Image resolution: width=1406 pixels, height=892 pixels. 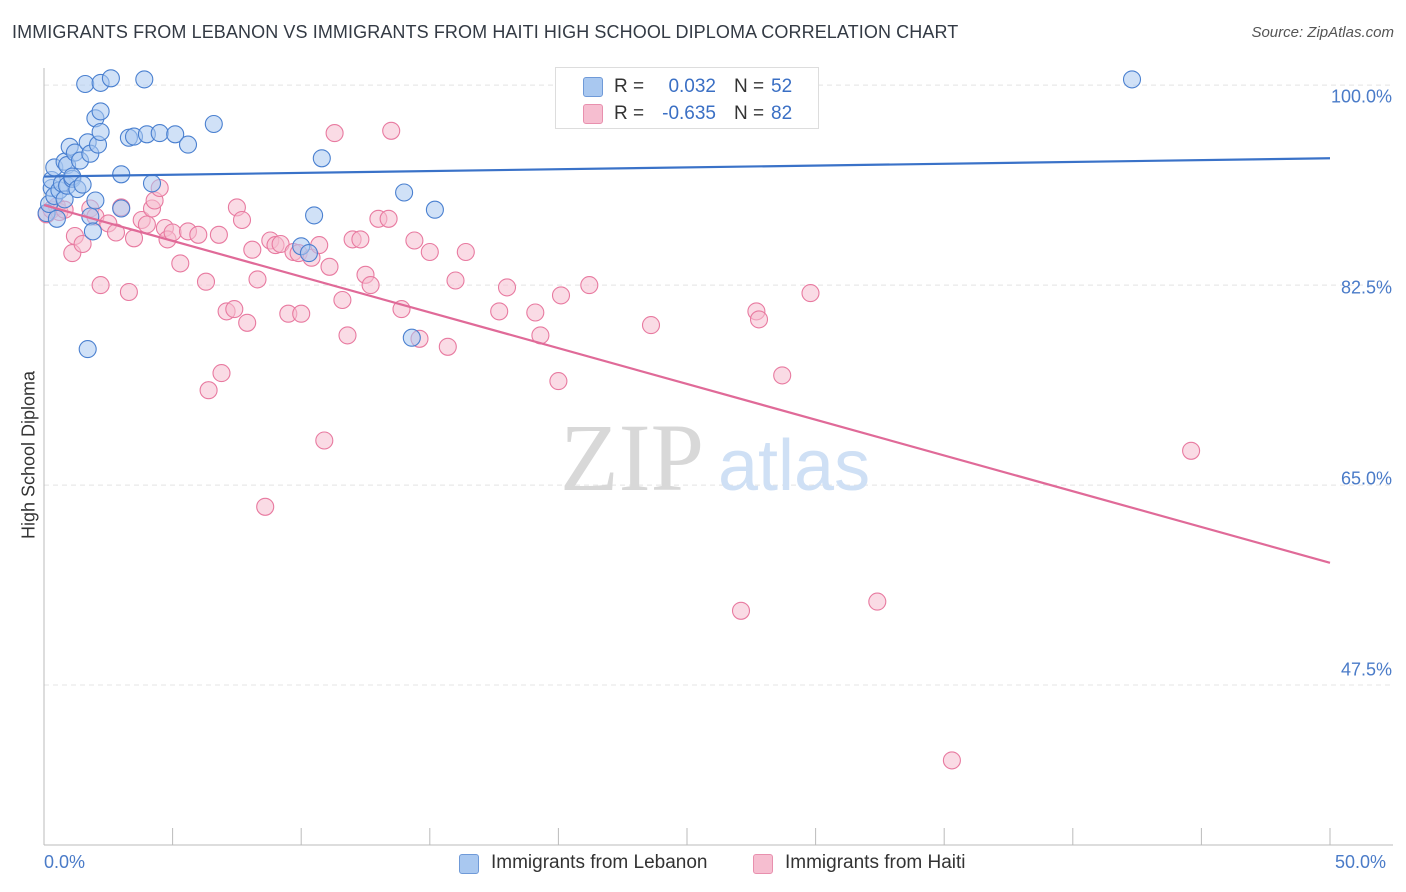 I want to click on legend-row-lebanon: R = 0.032 N = 52, so click(x=687, y=87).